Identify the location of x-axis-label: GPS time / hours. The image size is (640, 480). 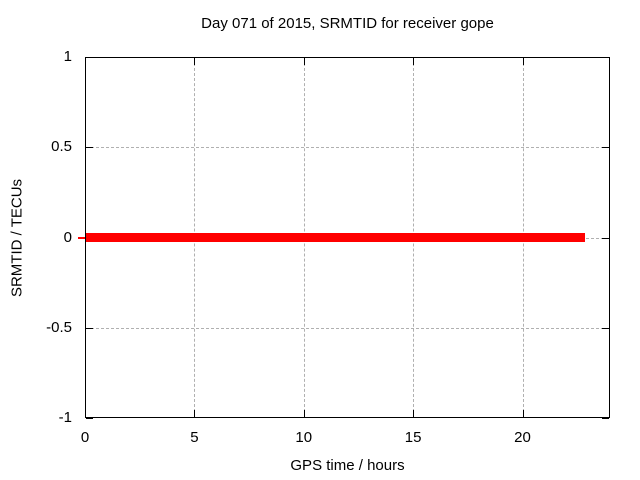
(347, 465).